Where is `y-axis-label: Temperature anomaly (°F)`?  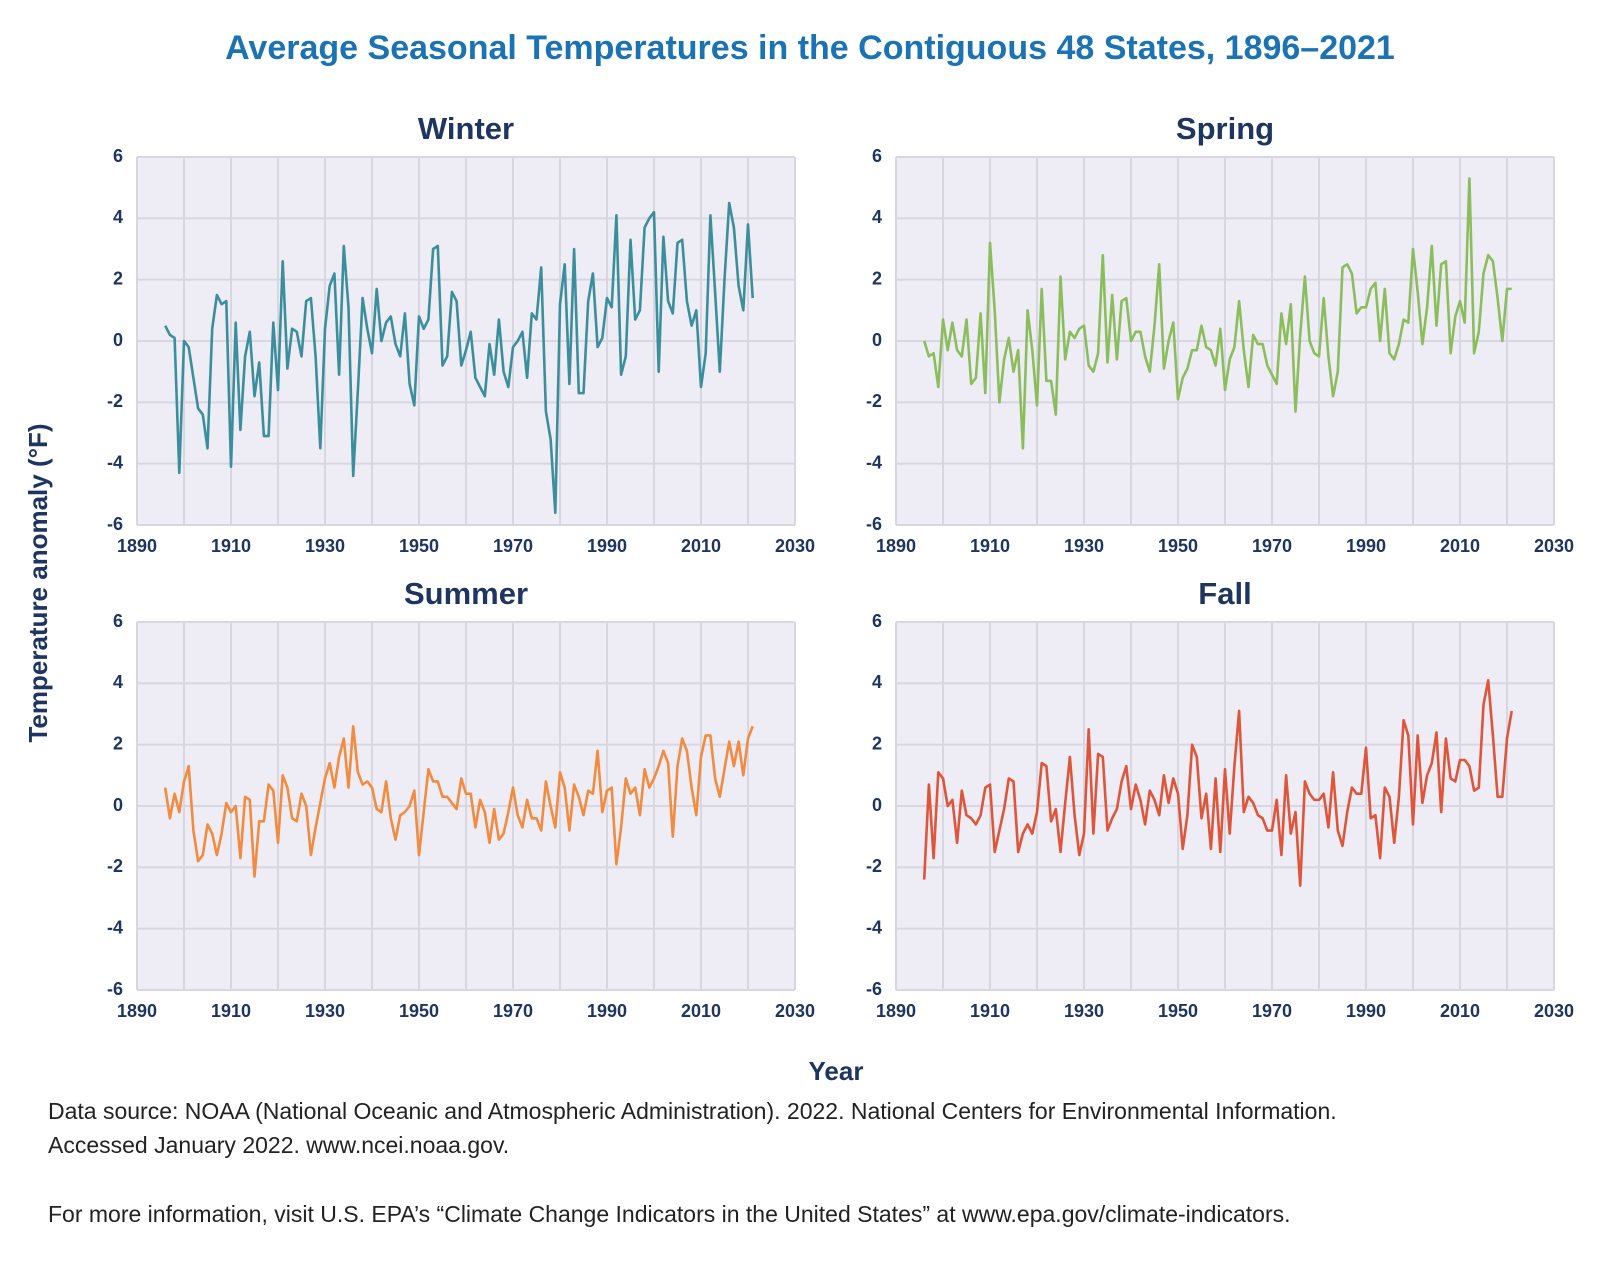 y-axis-label: Temperature anomaly (°F) is located at coordinates (38, 582).